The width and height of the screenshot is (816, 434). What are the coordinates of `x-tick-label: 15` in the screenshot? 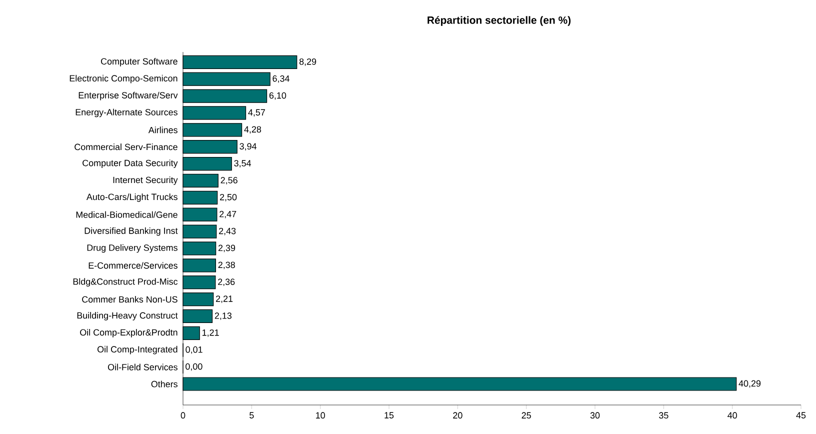 It's located at (389, 415).